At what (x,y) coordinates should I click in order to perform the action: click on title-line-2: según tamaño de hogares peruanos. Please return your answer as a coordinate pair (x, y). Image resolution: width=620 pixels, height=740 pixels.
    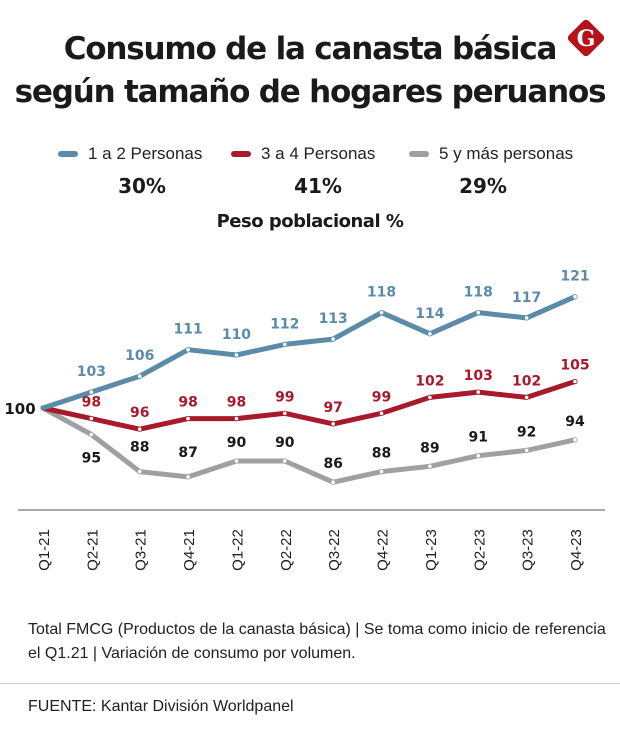
    Looking at the image, I should click on (310, 92).